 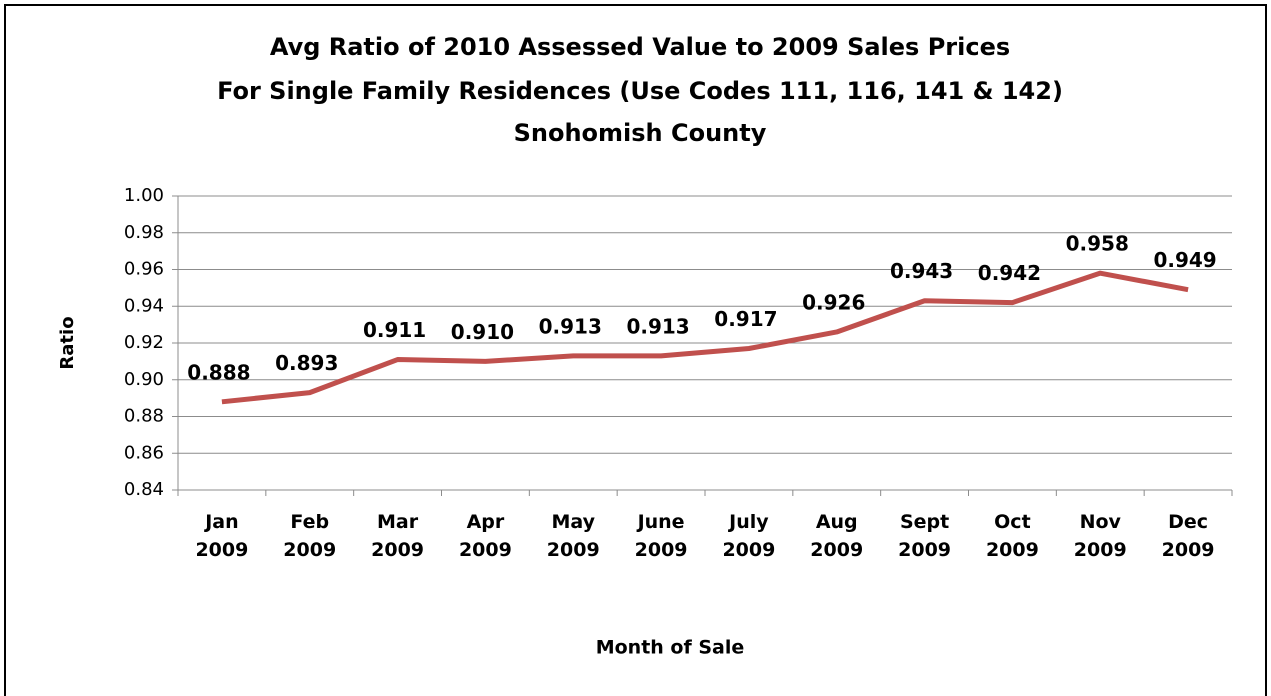 What do you see at coordinates (144, 195) in the screenshot?
I see `y-tick-label: 1.00` at bounding box center [144, 195].